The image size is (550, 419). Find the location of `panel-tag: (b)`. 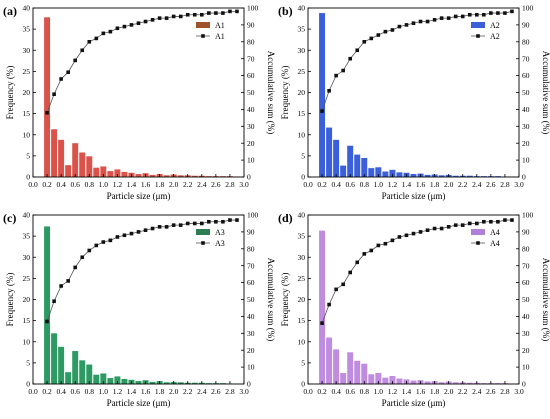

panel-tag: (b) is located at coordinates (285, 11).